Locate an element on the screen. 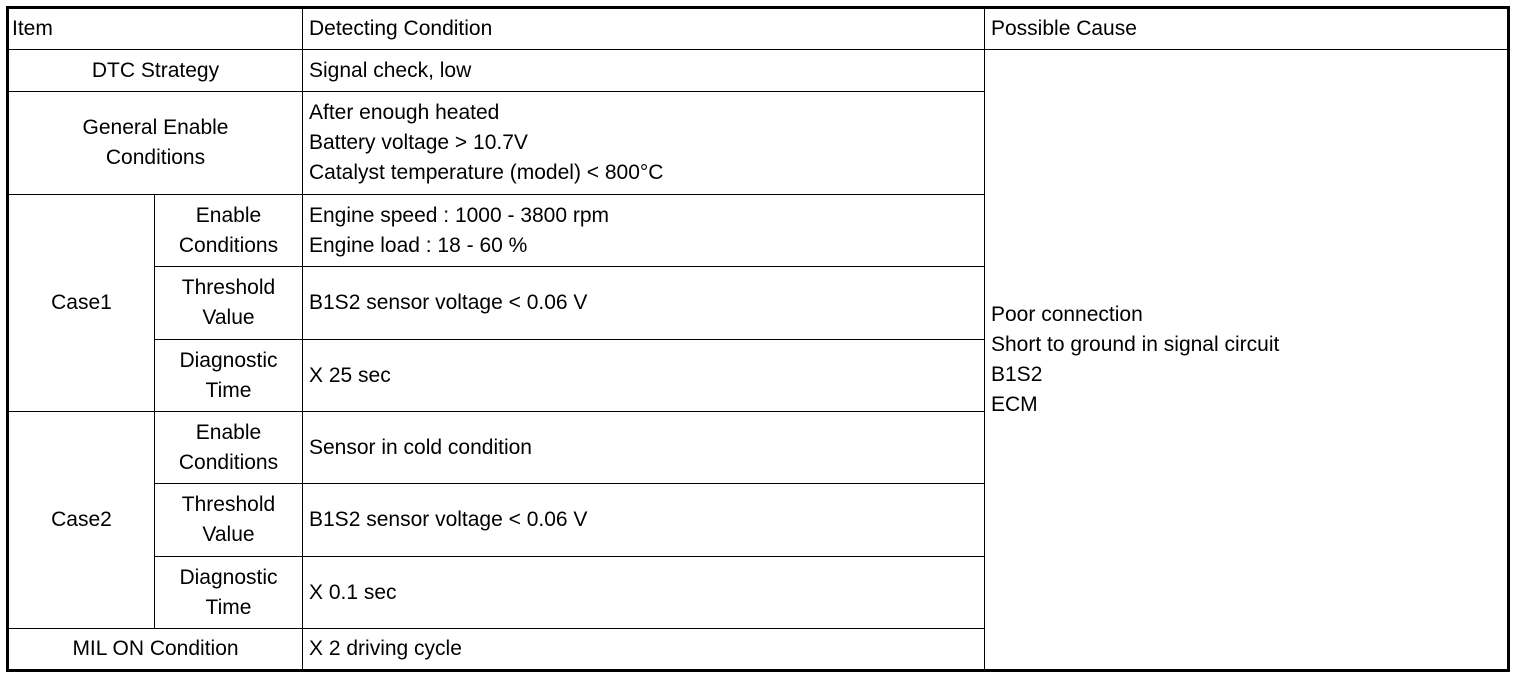 The height and width of the screenshot is (676, 1520). table-row: MIL ON Condition X 2 driving cycle is located at coordinates (758, 649).